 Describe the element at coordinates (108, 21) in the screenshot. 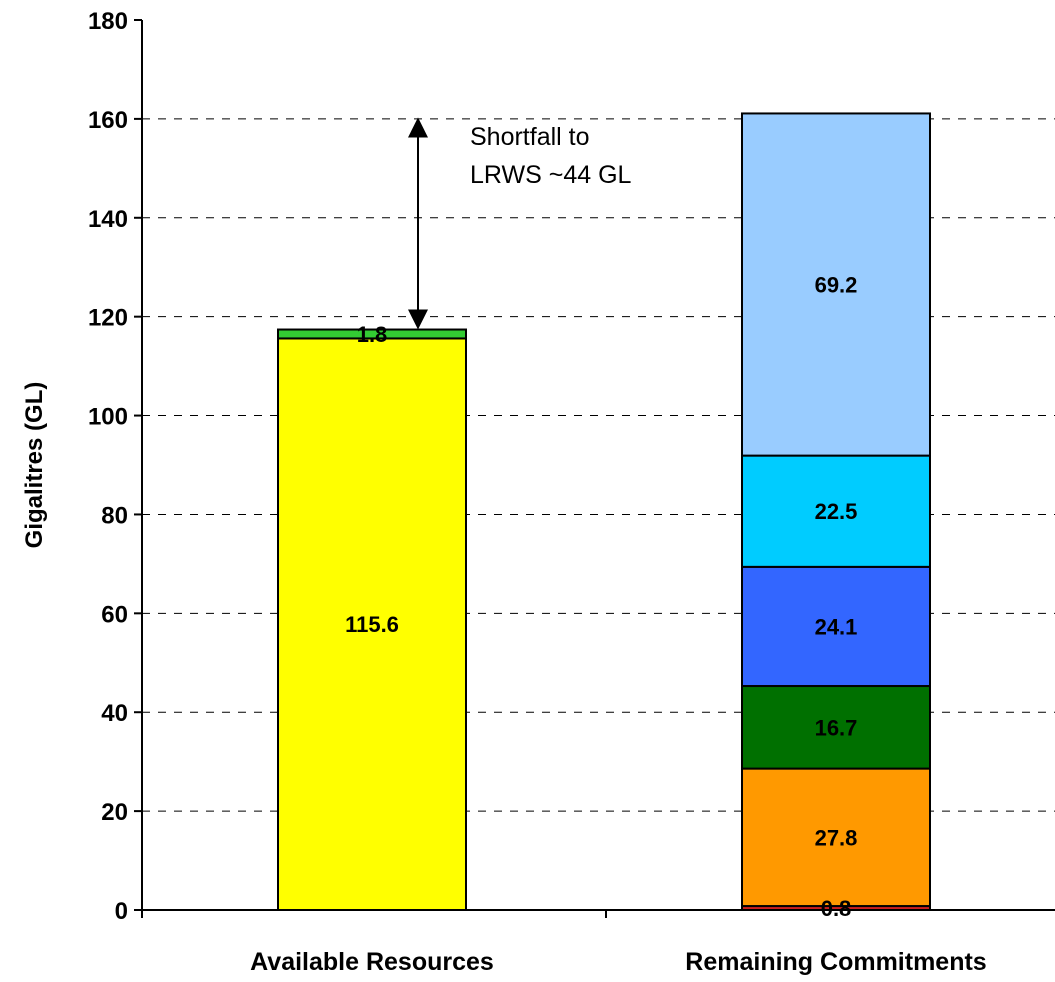

I see `y-tick-label: 180` at that location.